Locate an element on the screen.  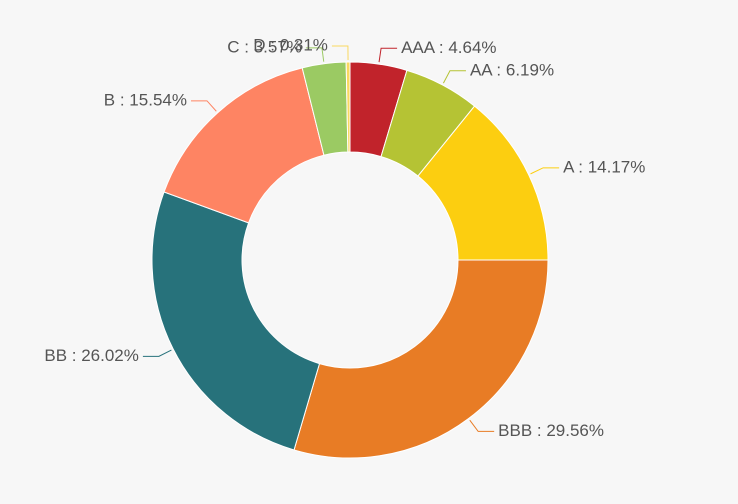
leader-line-aaa is located at coordinates (388, 55).